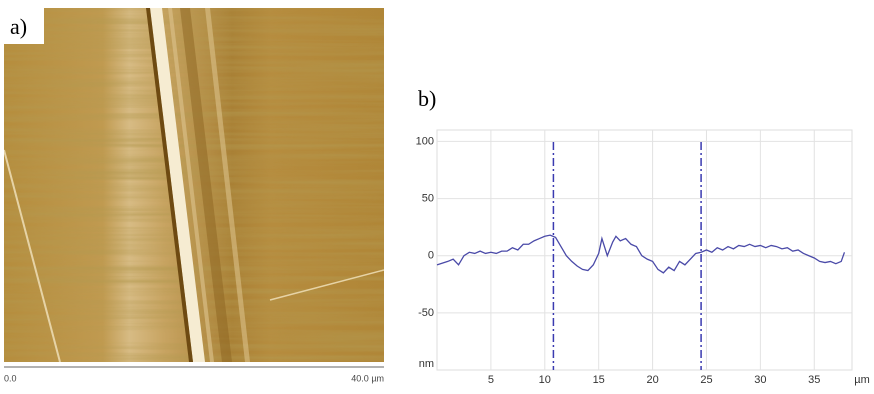 The width and height of the screenshot is (874, 394). Describe the element at coordinates (10, 378) in the screenshot. I see `scale-start: 0.0` at that location.